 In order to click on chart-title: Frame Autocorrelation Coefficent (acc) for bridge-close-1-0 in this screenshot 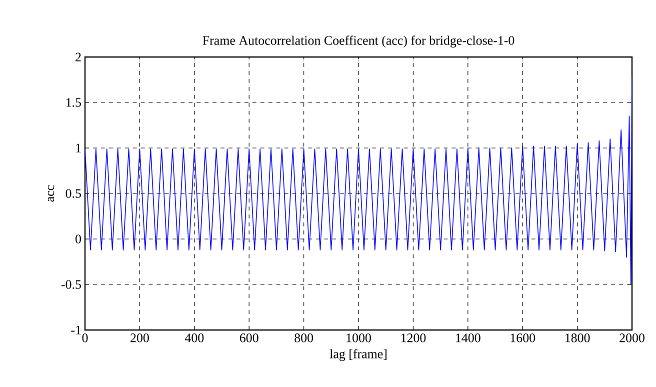, I will do `click(358, 42)`.